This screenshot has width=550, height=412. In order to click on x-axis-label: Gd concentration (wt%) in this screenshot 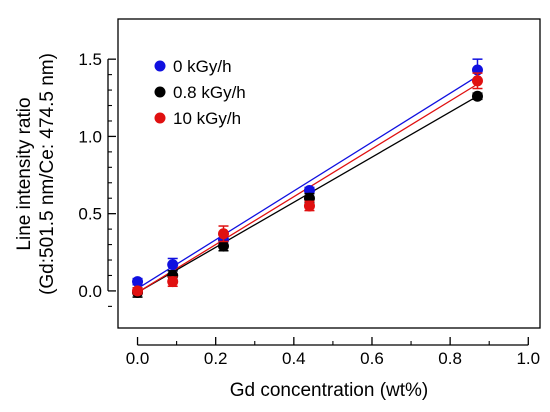, I will do `click(329, 390)`.